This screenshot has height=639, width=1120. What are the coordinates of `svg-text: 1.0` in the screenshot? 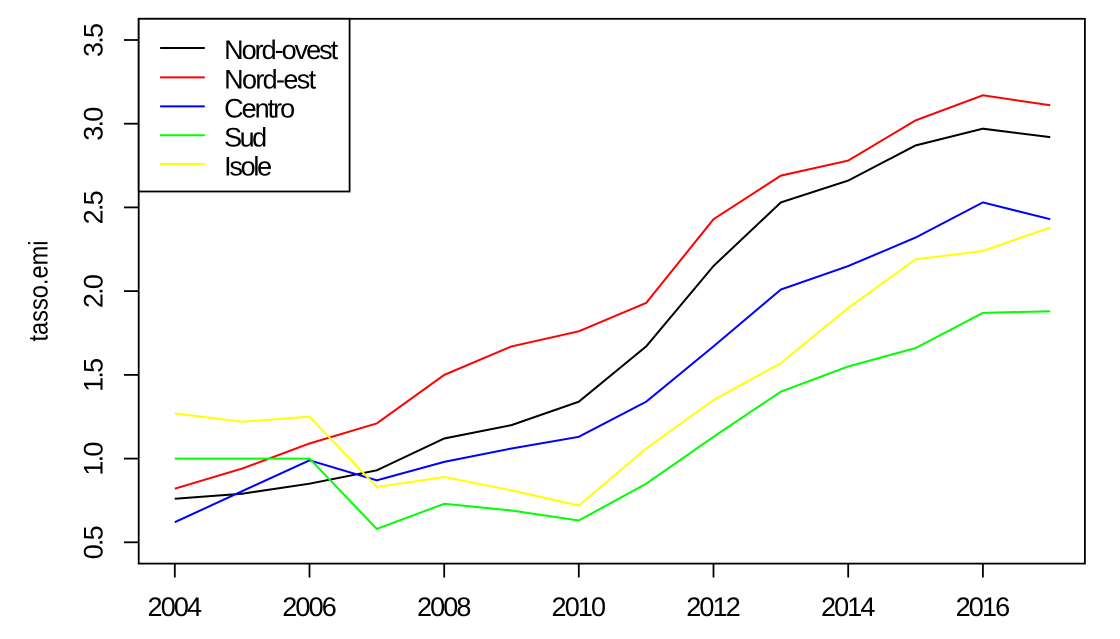 It's located at (94, 459).